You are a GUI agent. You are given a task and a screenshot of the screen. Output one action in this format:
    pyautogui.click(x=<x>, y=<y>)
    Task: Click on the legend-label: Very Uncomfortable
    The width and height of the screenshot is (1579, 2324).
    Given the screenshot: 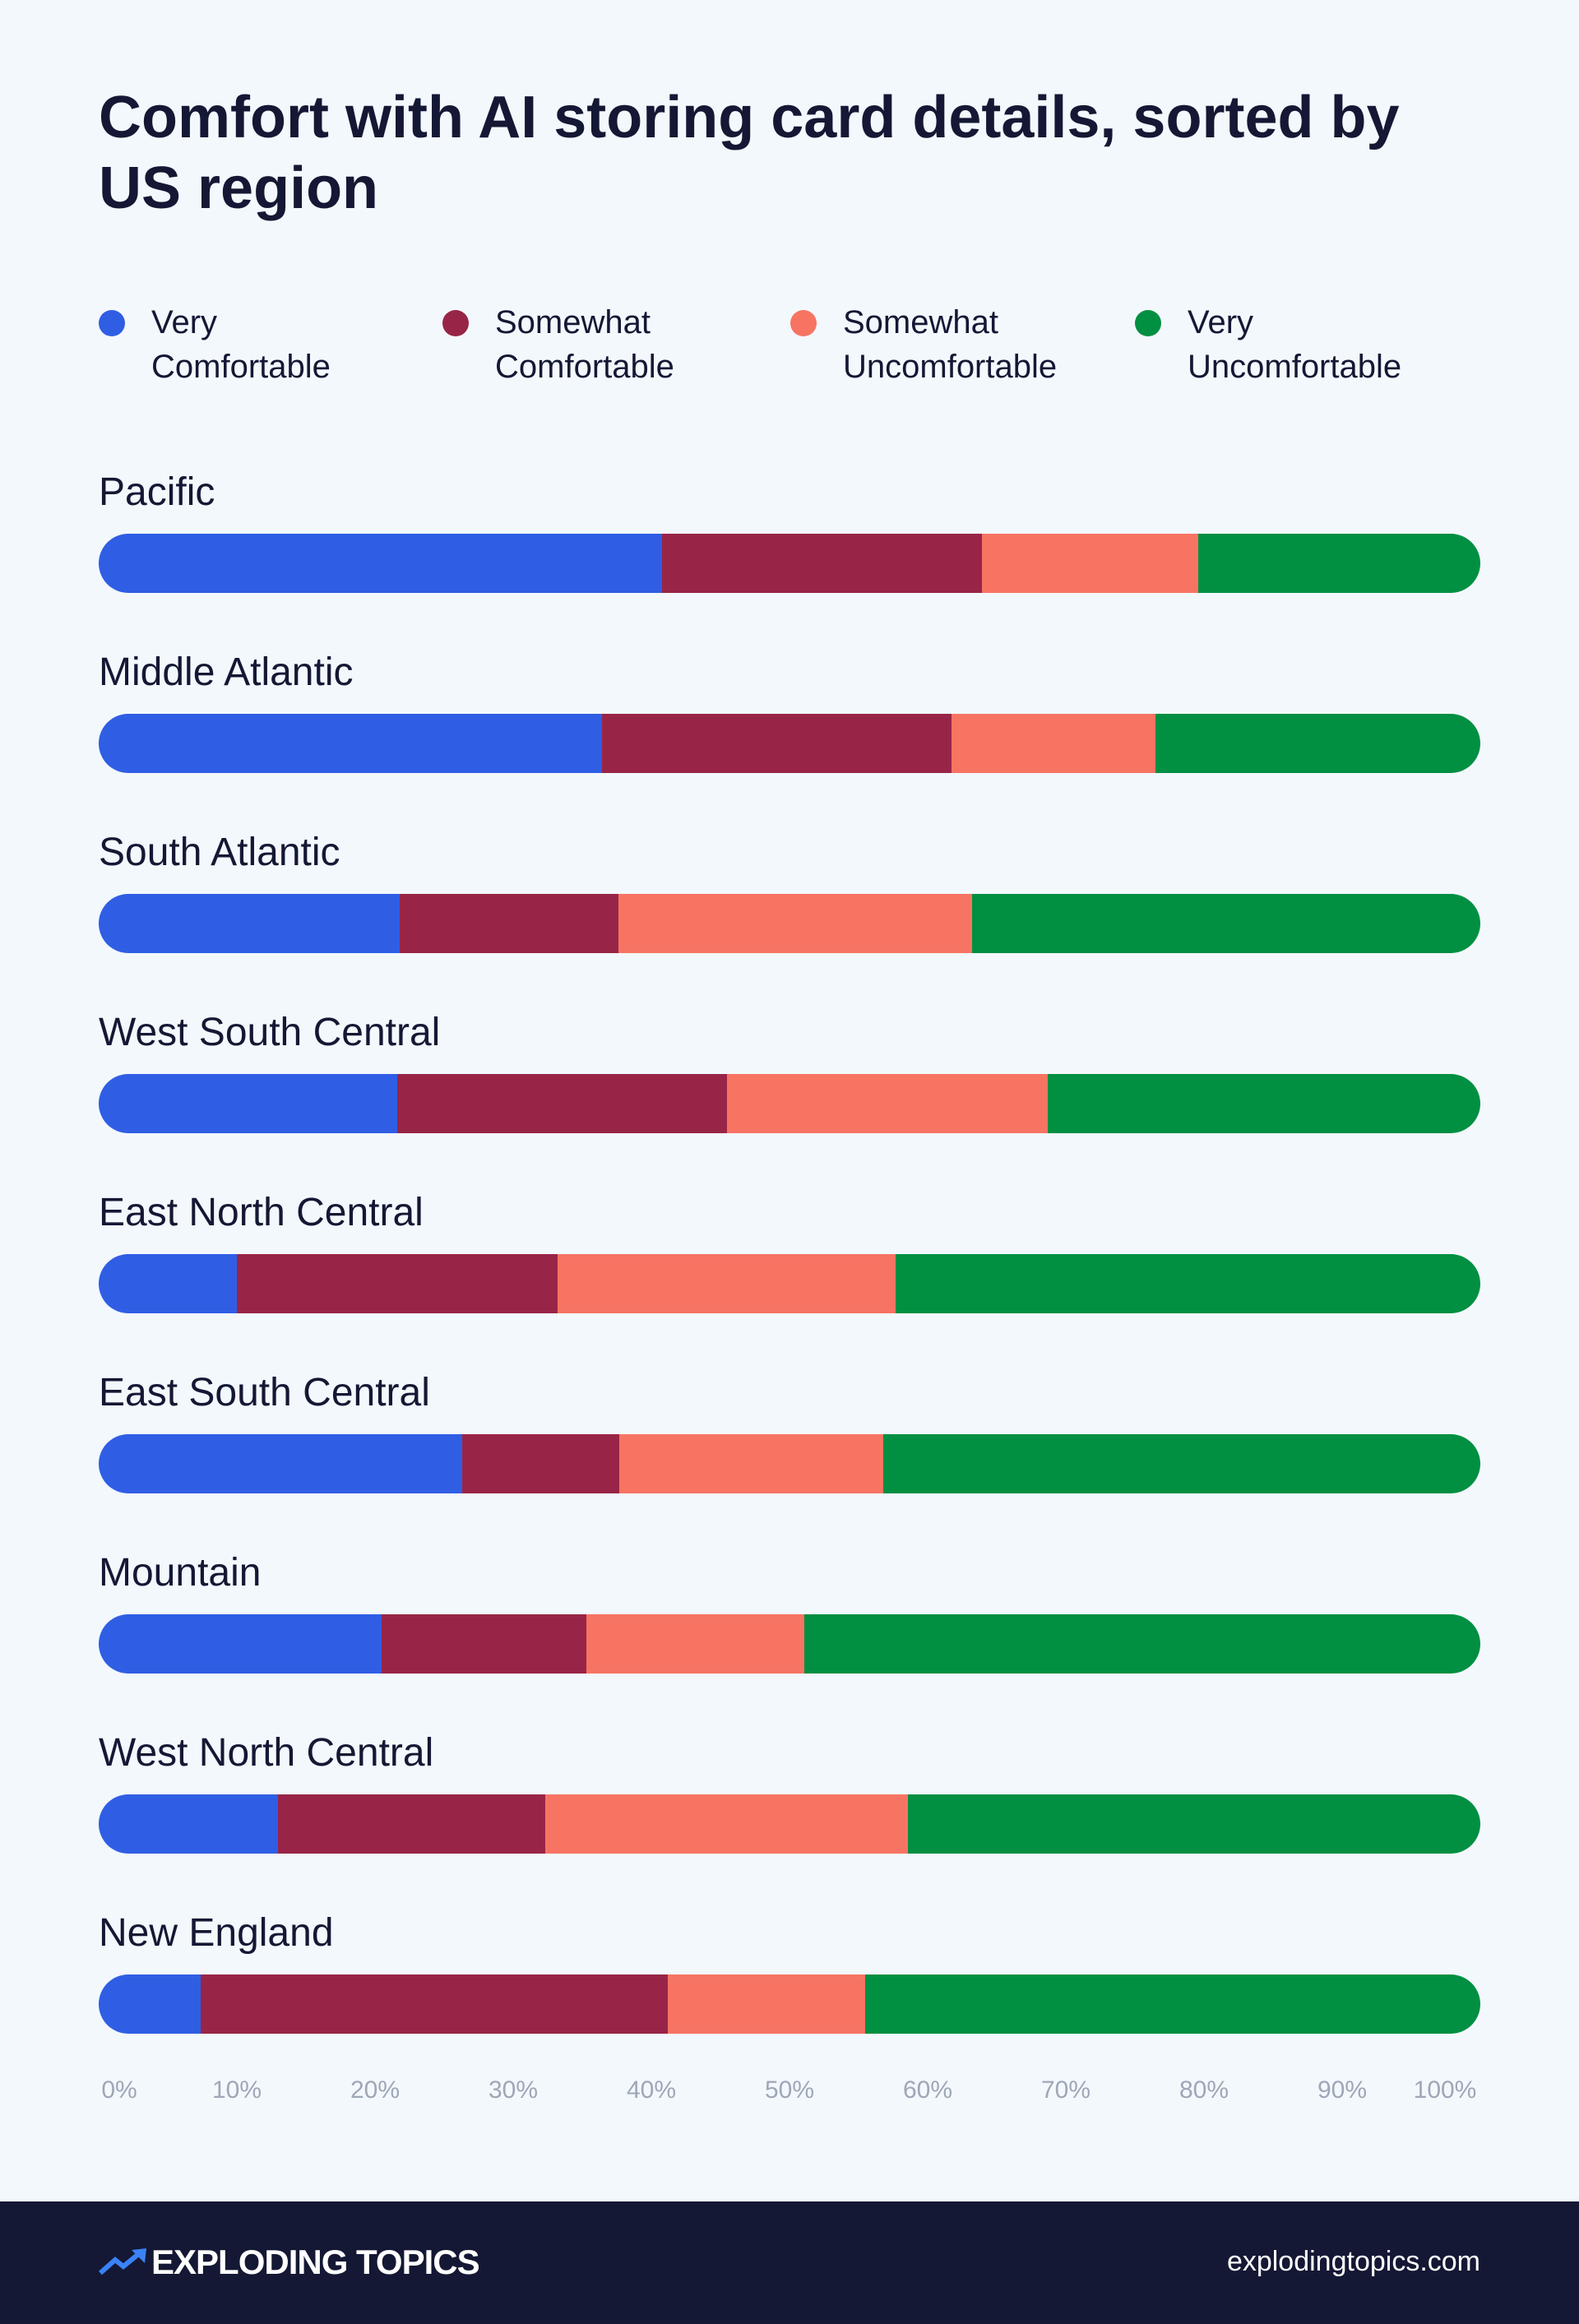 What is the action you would take?
    pyautogui.click(x=1295, y=344)
    